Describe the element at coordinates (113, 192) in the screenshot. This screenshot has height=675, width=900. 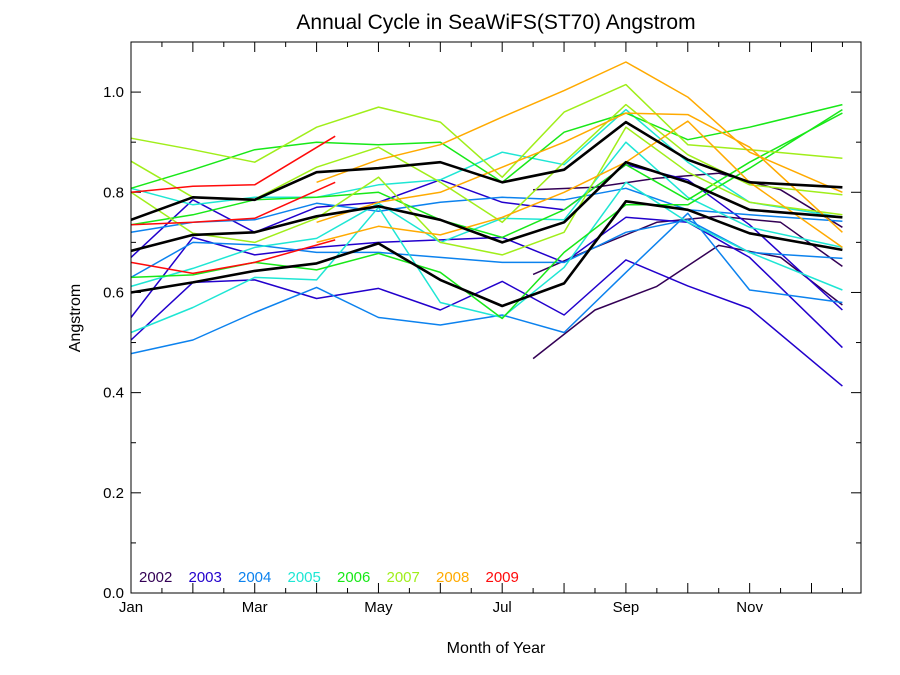
I see `y-tick-label: 0.8` at that location.